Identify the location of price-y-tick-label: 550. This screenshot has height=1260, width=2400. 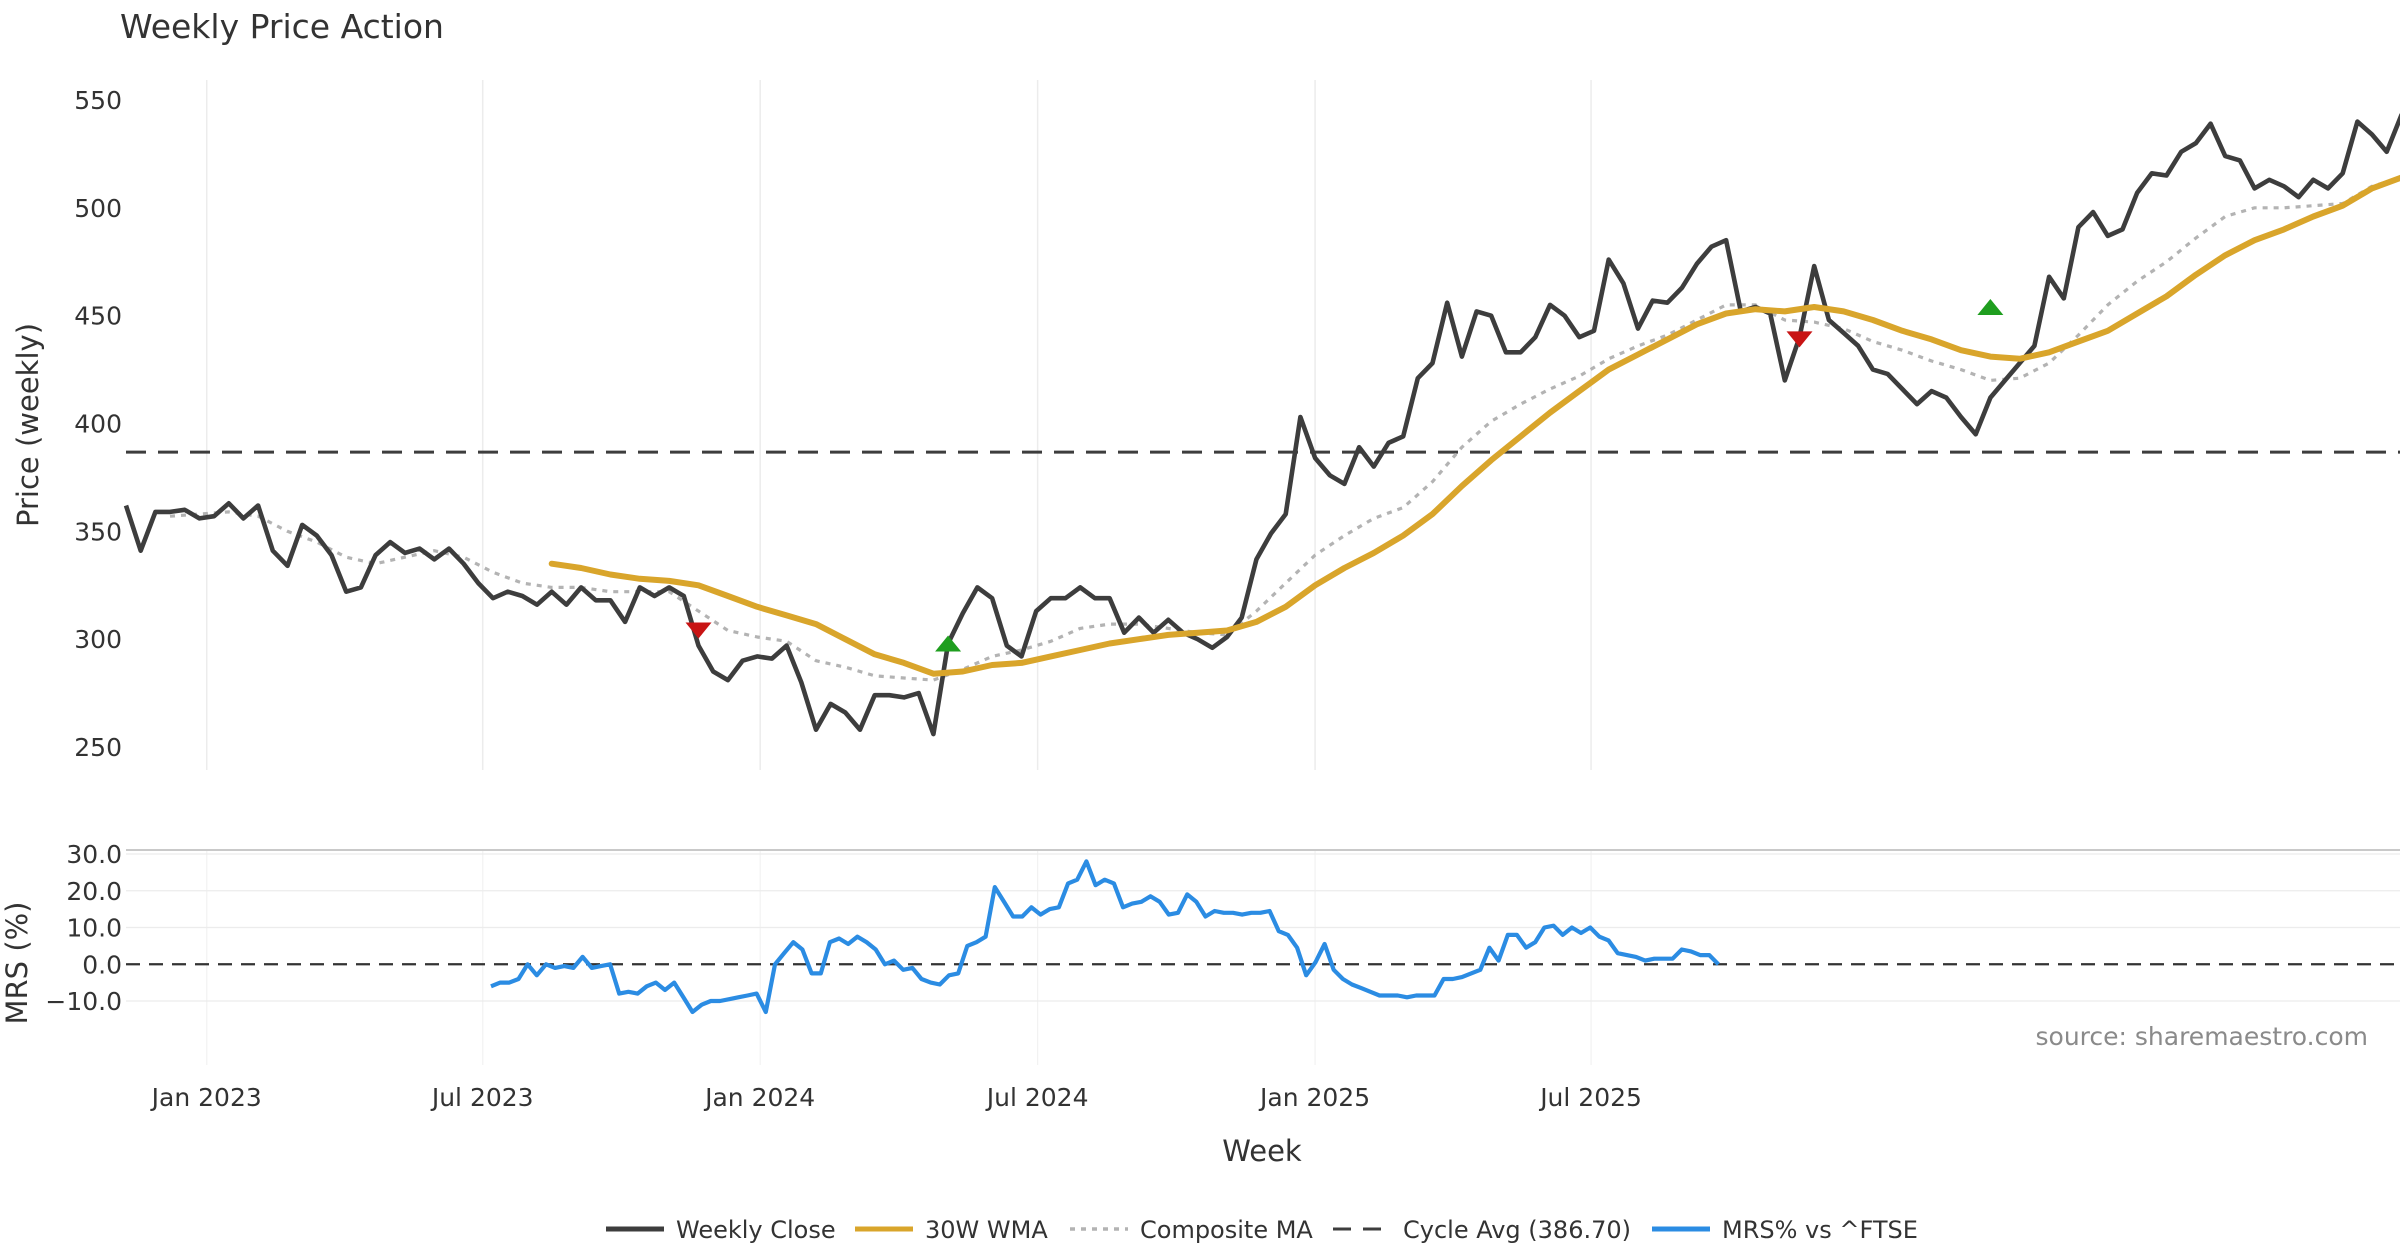
(98, 100).